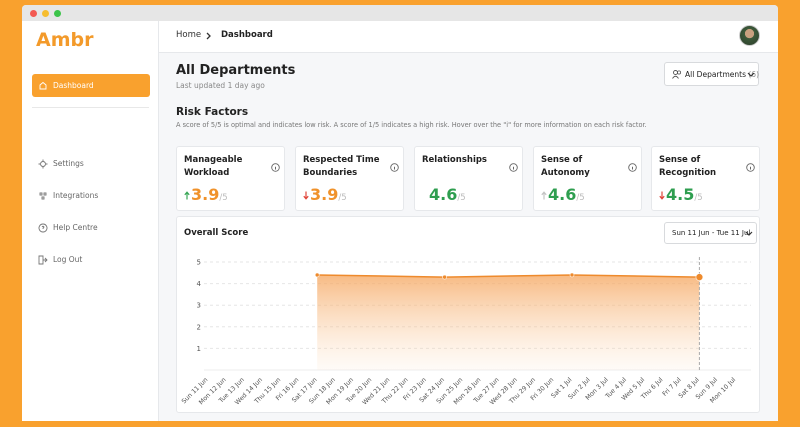  I want to click on y-tick-label: 1, so click(199, 349).